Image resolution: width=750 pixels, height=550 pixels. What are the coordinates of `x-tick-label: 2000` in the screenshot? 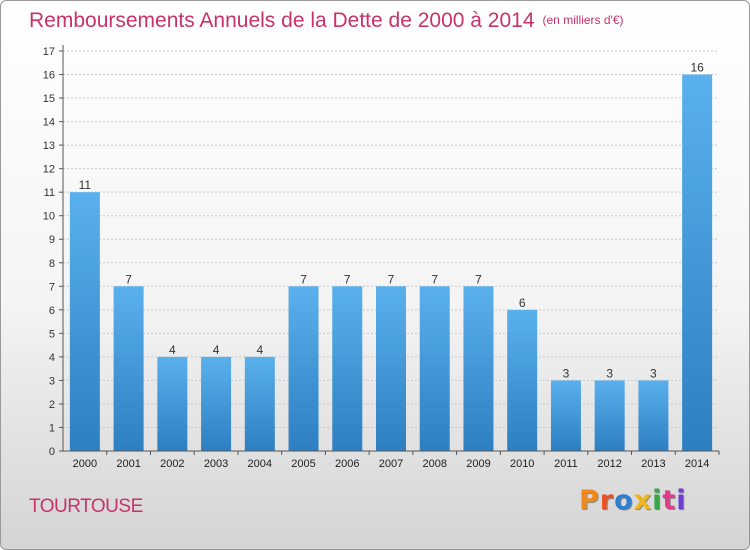 It's located at (85, 464).